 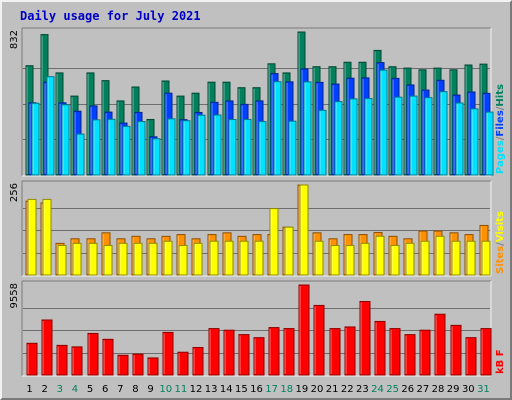 I want to click on day-label-3: 3, so click(x=60, y=389).